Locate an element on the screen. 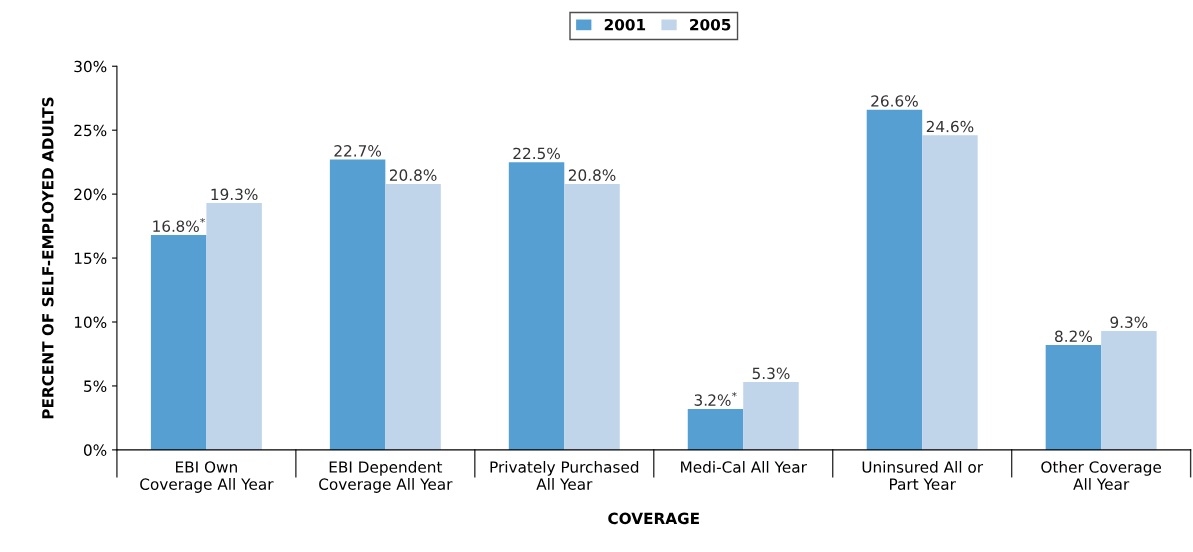 Image resolution: width=1193 pixels, height=552 pixels. data-label: 3.2%$^{*}$ is located at coordinates (715, 398).